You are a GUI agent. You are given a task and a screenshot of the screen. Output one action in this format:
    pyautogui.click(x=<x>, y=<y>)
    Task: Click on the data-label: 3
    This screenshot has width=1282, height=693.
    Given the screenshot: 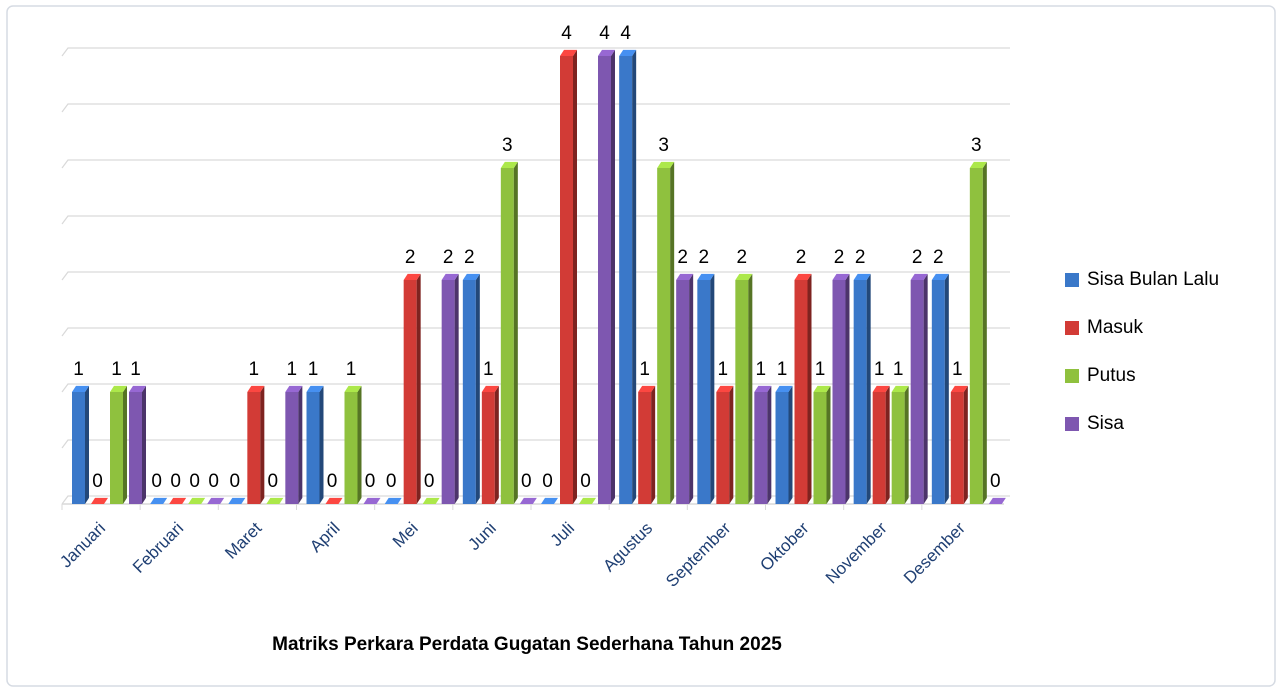 What is the action you would take?
    pyautogui.click(x=663, y=145)
    